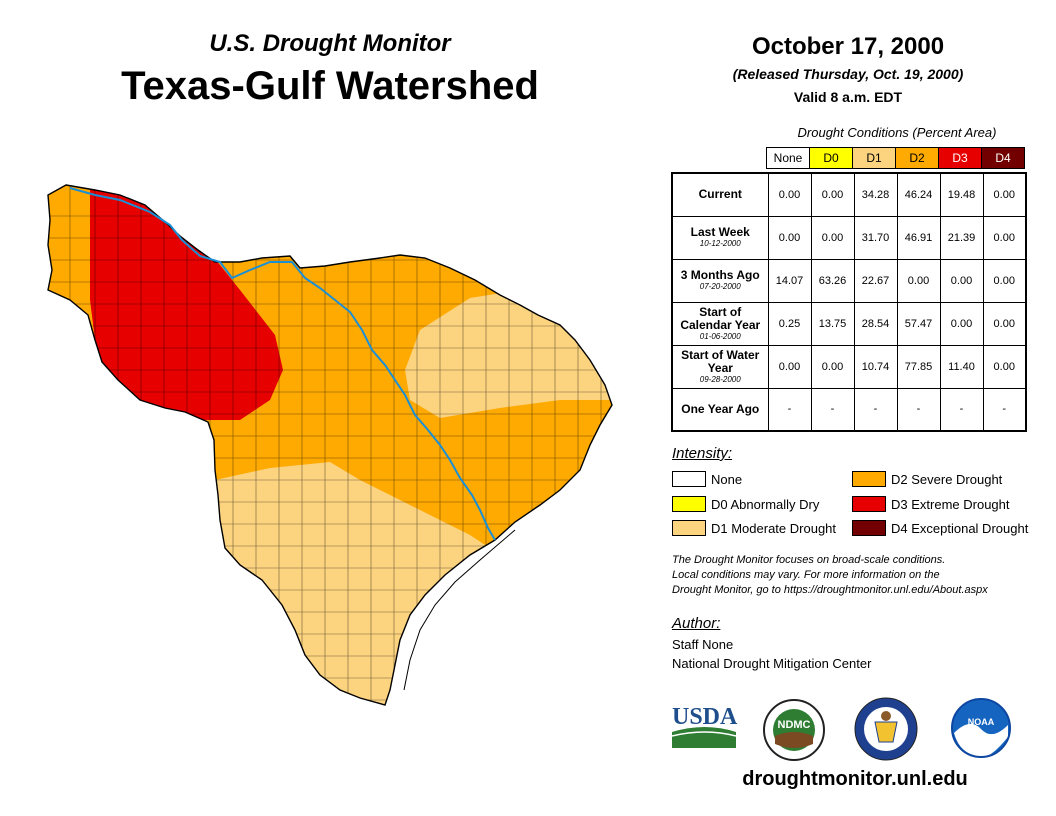  Describe the element at coordinates (789, 280) in the screenshot. I see `table-cell: 14.07` at that location.